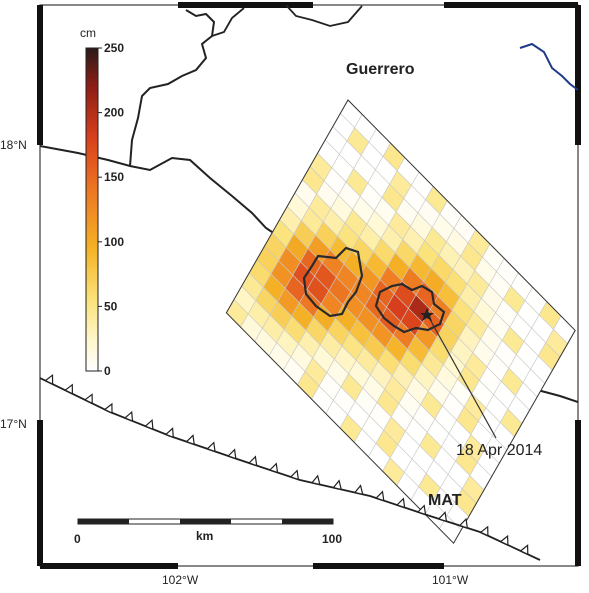 Image resolution: width=589 pixels, height=593 pixels. Describe the element at coordinates (114, 48) in the screenshot. I see `colorbar-tick-label: 250` at that location.